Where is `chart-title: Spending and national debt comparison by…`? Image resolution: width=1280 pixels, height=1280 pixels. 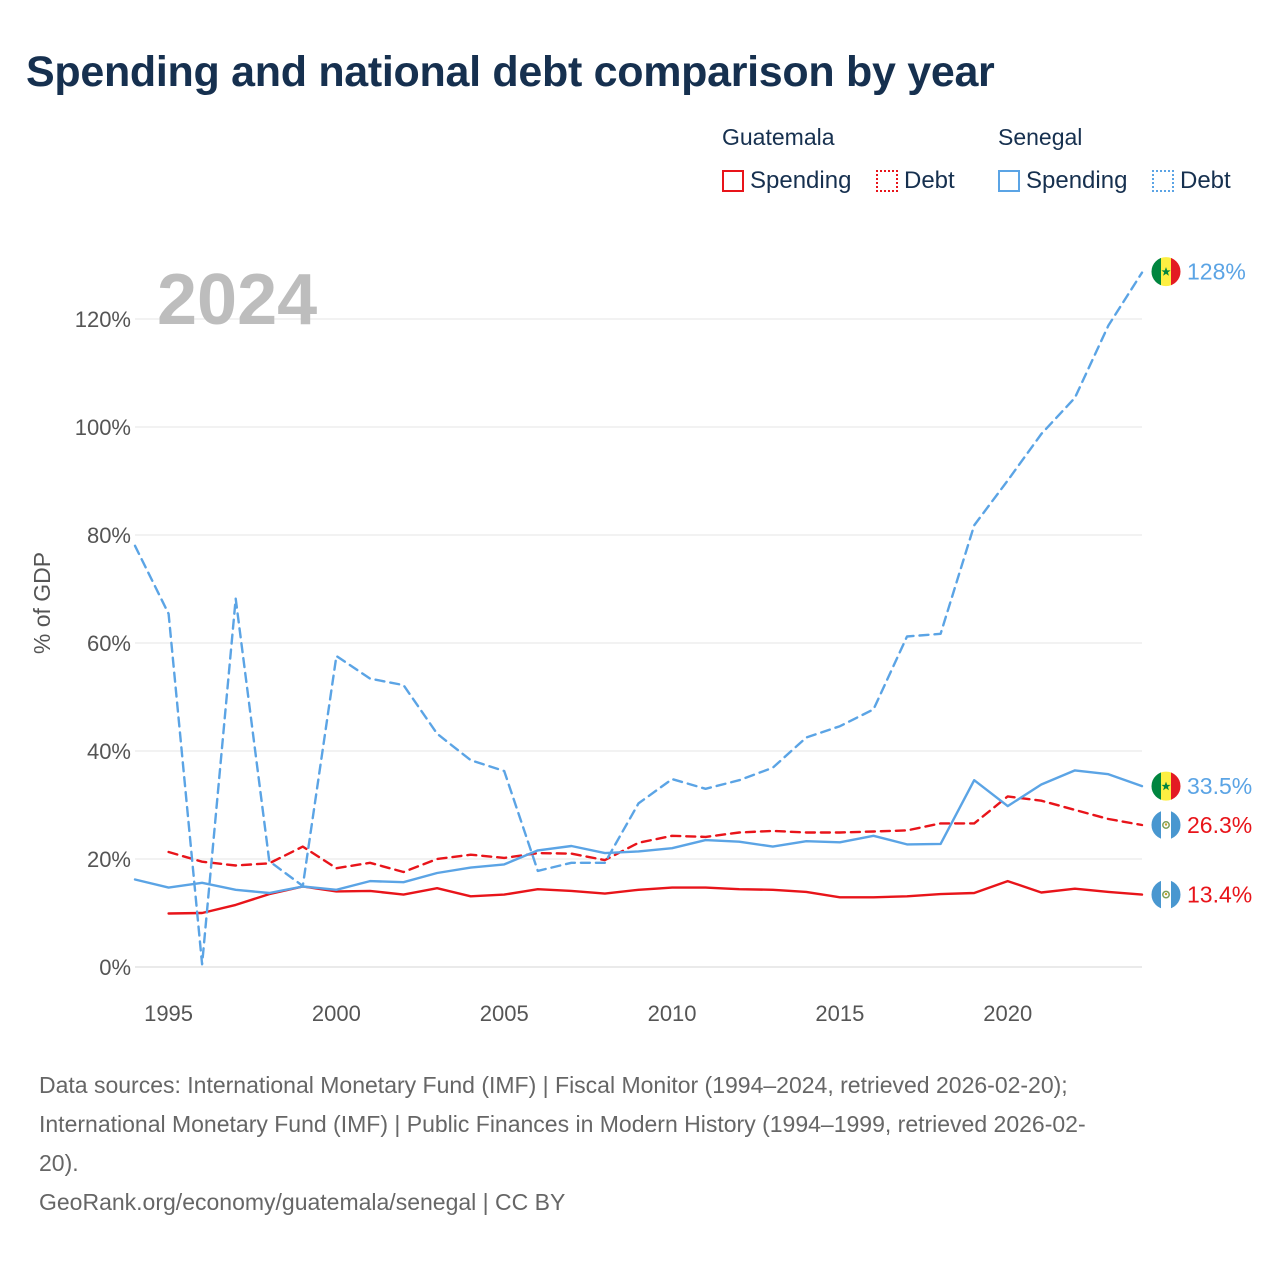 chart-title: Spending and national debt comparison by… is located at coordinates (510, 72).